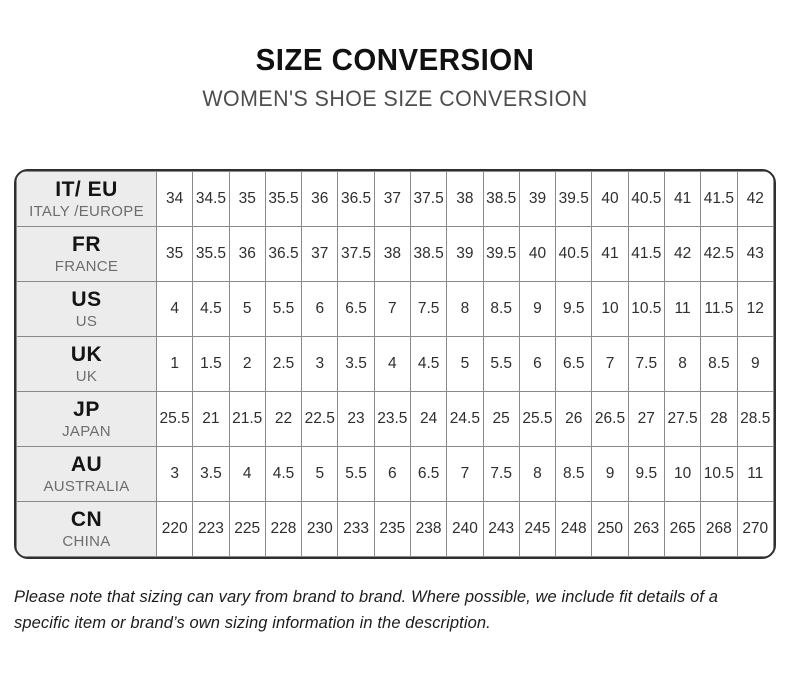 The image size is (790, 673). What do you see at coordinates (320, 199) in the screenshot?
I see `size-value-cell: 36` at bounding box center [320, 199].